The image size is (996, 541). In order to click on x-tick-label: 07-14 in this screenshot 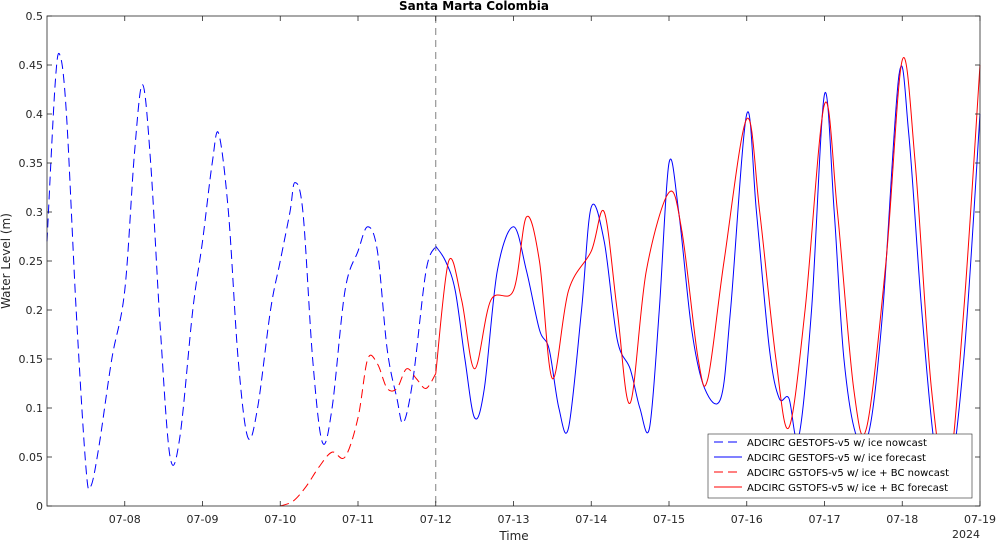, I will do `click(591, 519)`.